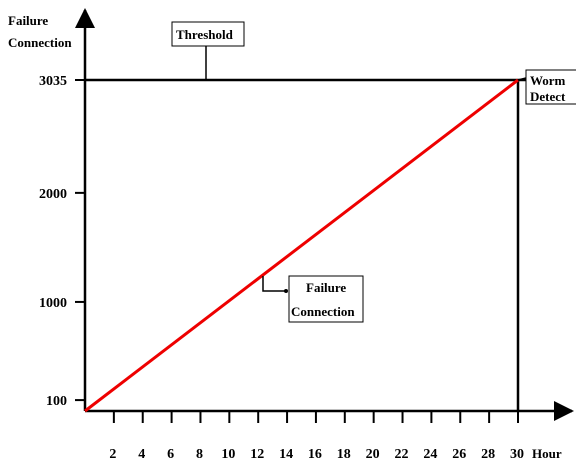  I want to click on x-tick-label: 18, so click(344, 454).